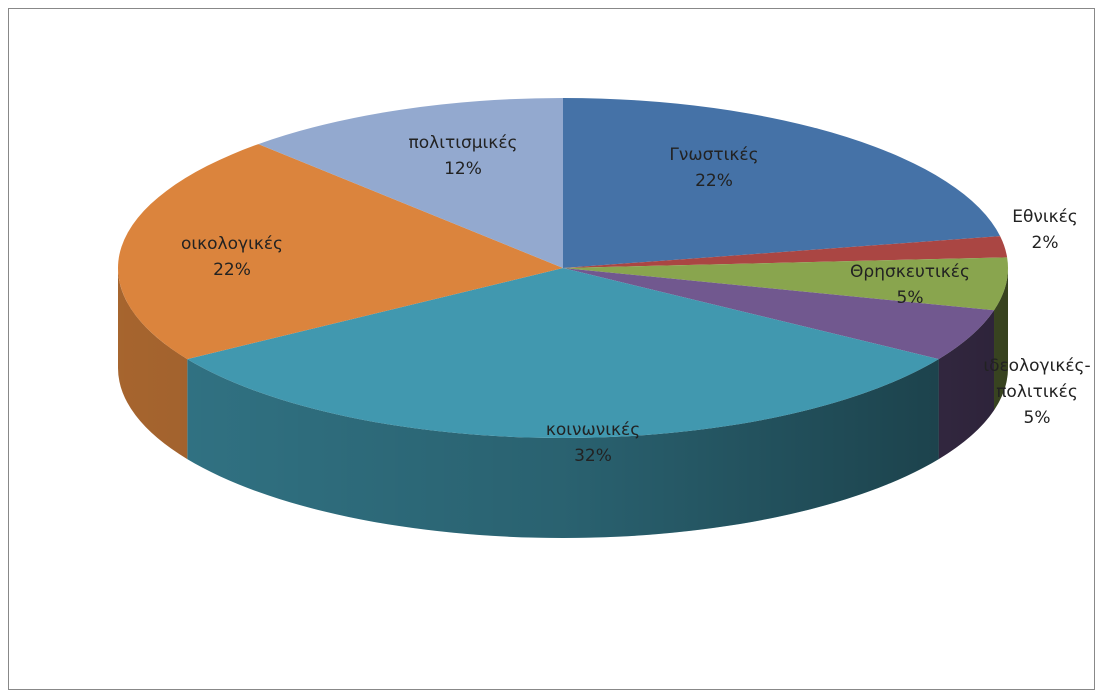  Describe the element at coordinates (1045, 230) in the screenshot. I see `data-label: Εθνικές 2%` at that location.